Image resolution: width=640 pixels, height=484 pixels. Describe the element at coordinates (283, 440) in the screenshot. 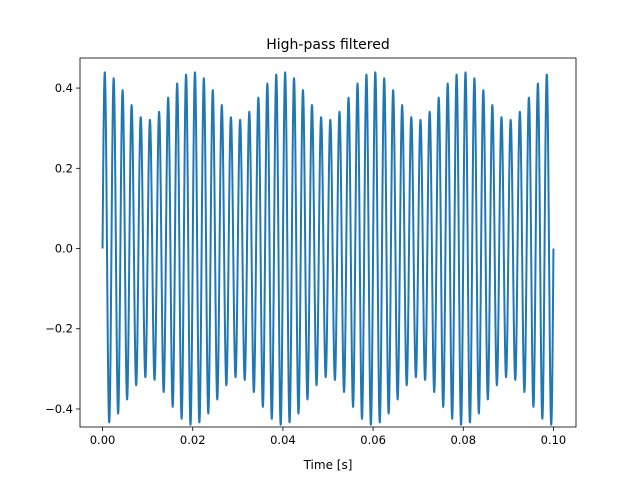

I see `x-tick-label: 0.04` at that location.